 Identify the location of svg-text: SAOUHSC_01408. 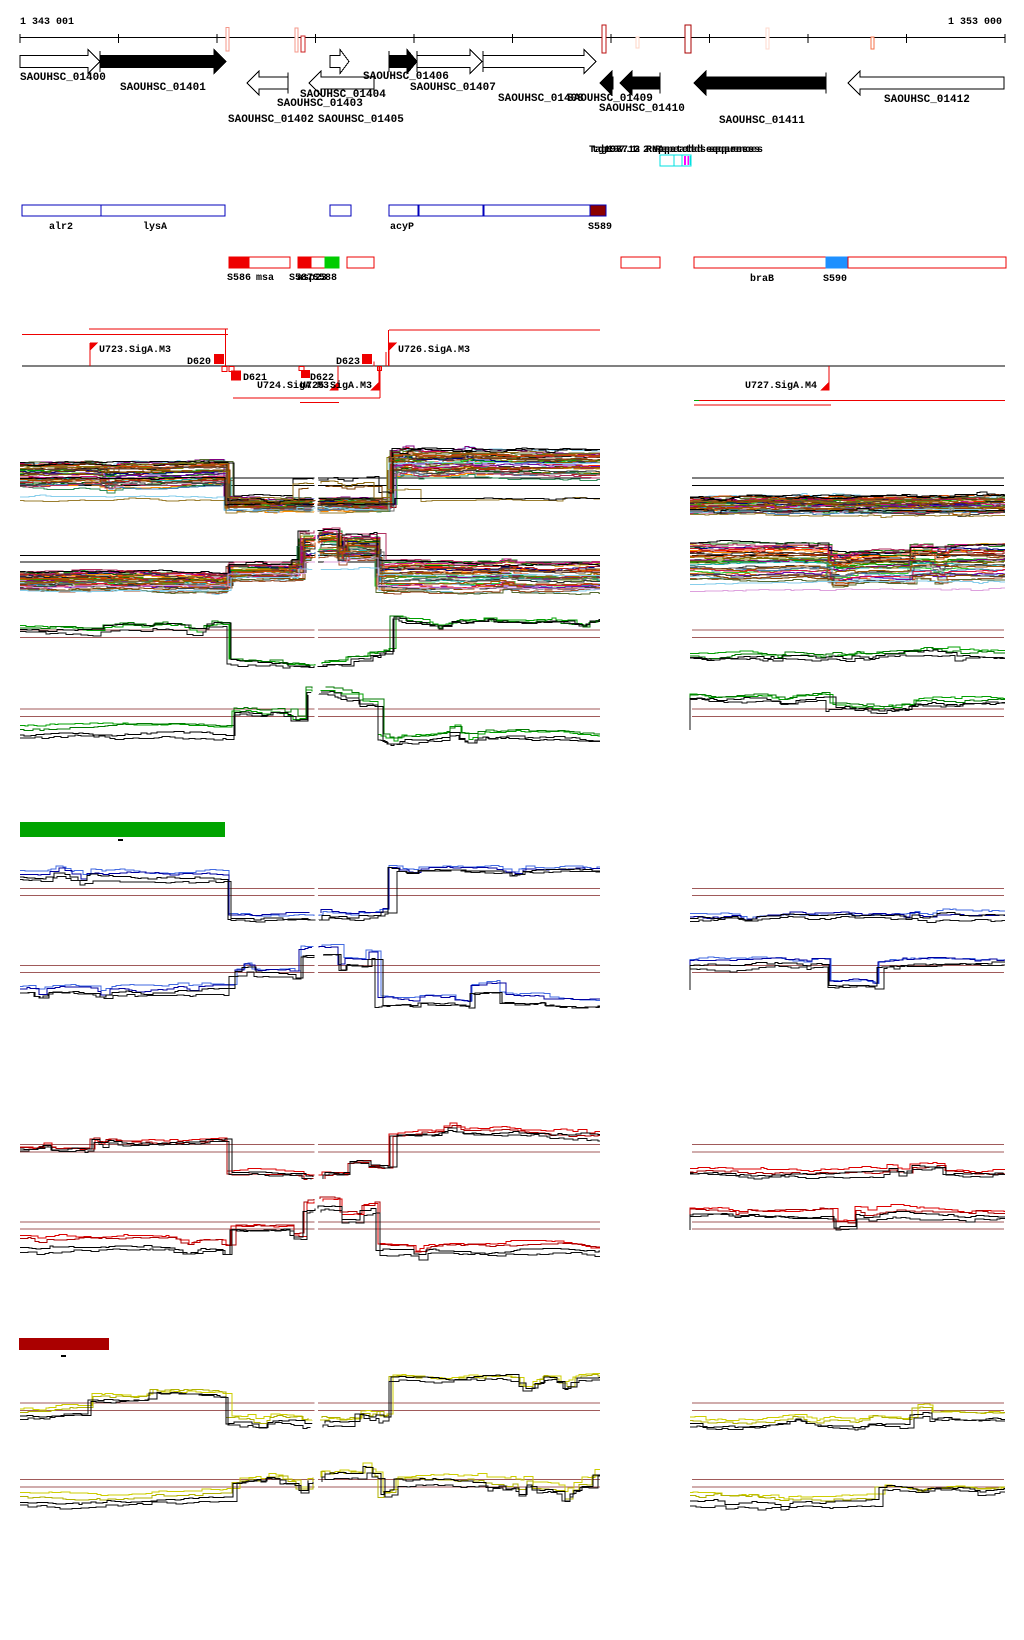
(541, 99).